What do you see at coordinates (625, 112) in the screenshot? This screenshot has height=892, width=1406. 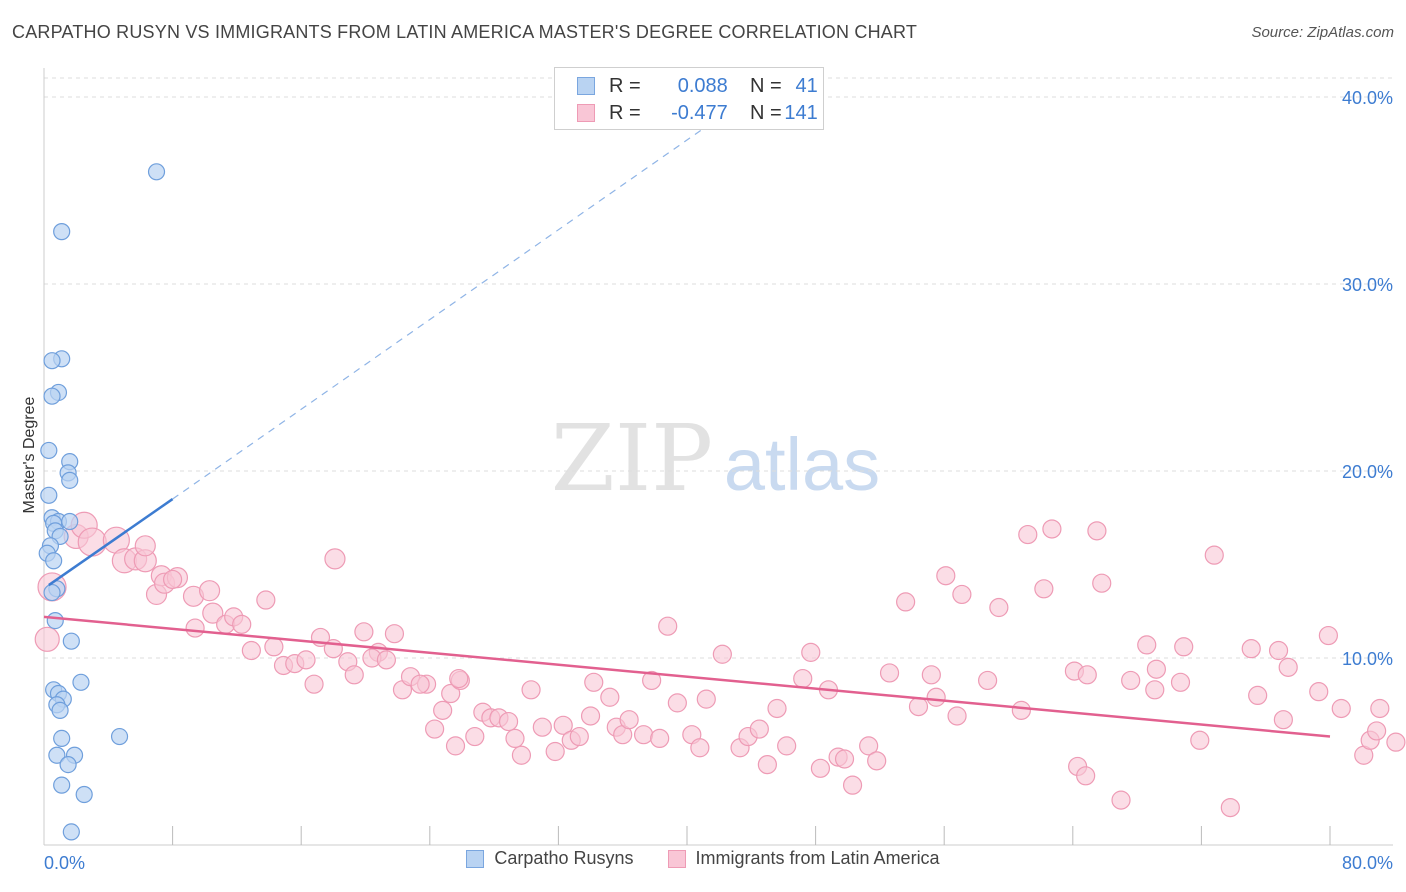 I see `stats-r-label: R =` at bounding box center [625, 112].